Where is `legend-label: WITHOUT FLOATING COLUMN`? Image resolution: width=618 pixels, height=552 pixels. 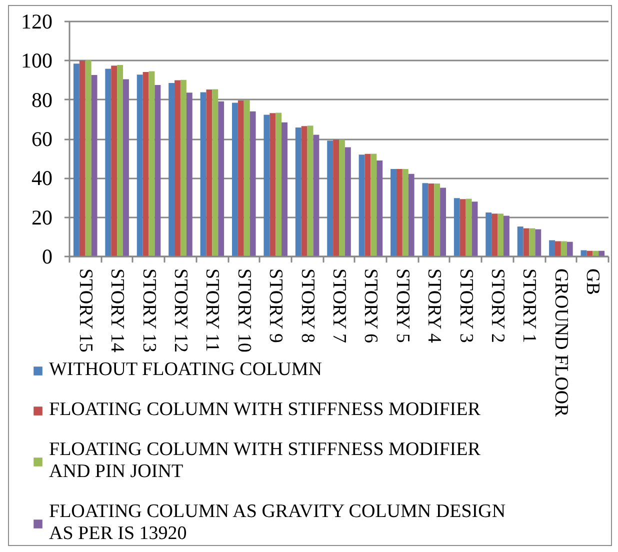
legend-label: WITHOUT FLOATING COLUMN is located at coordinates (185, 370).